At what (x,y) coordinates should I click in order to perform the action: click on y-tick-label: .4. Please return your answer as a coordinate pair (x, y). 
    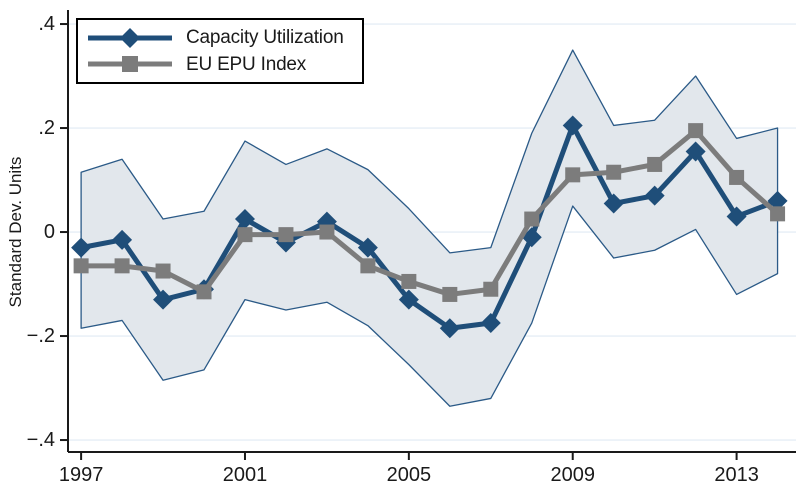
    Looking at the image, I should click on (46, 24).